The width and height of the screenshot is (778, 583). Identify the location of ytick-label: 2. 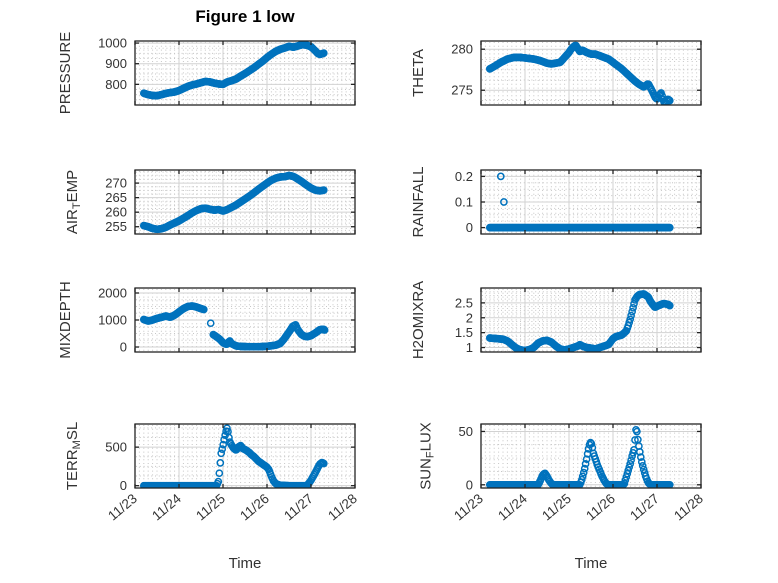
(469, 317).